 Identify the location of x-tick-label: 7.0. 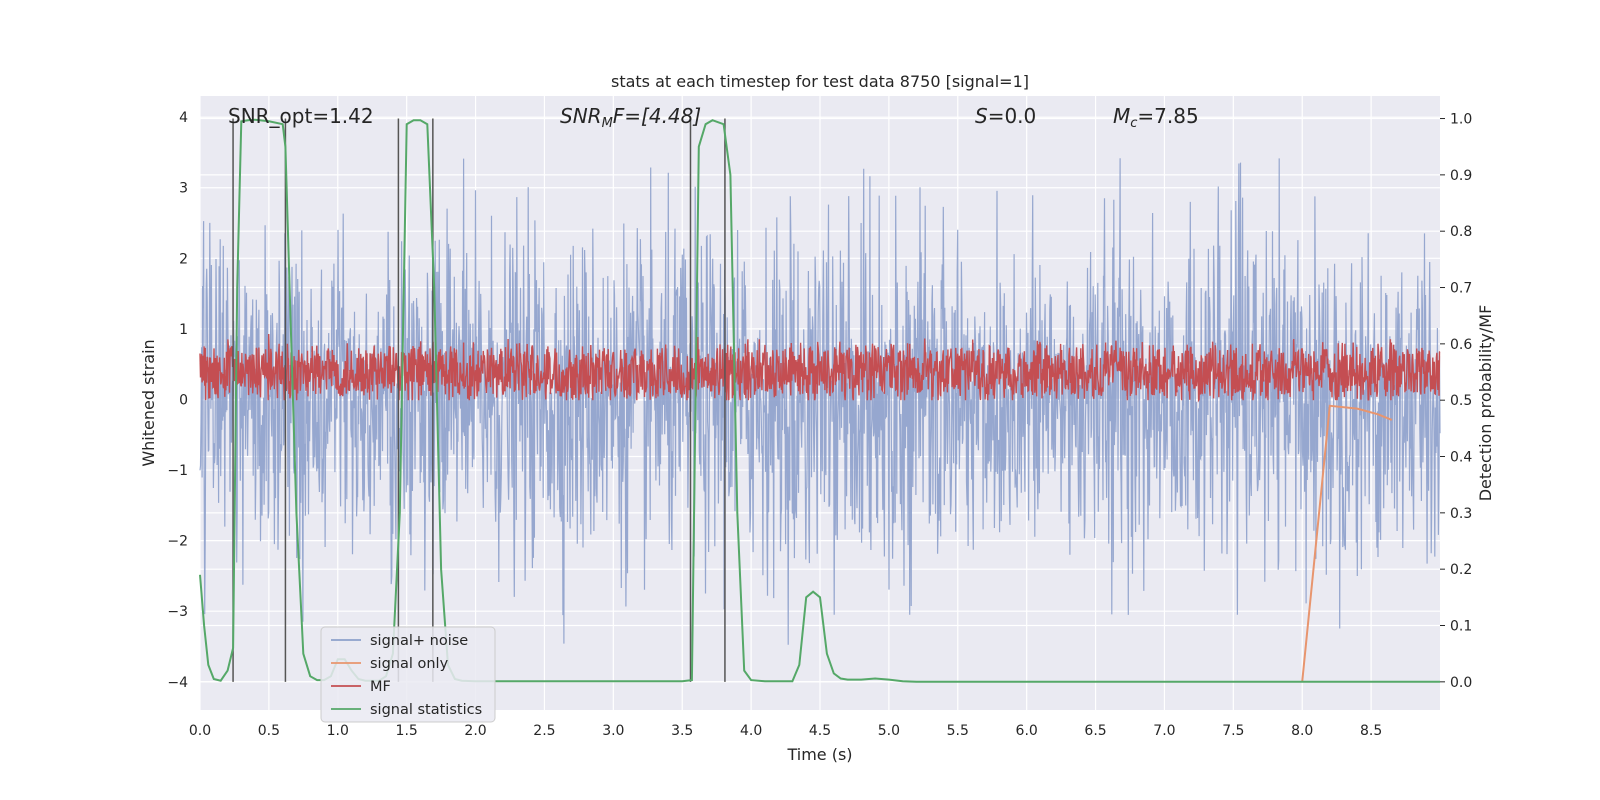
(1164, 731).